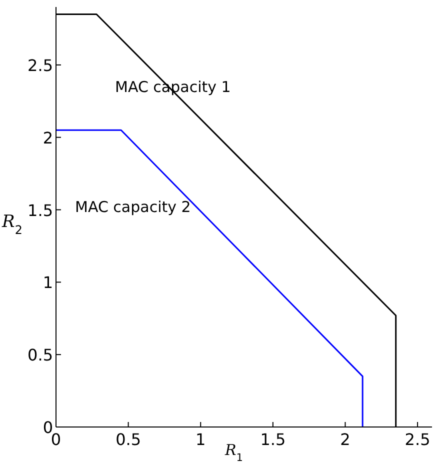  What do you see at coordinates (273, 439) in the screenshot?
I see `x-tick-label: 1.5` at bounding box center [273, 439].